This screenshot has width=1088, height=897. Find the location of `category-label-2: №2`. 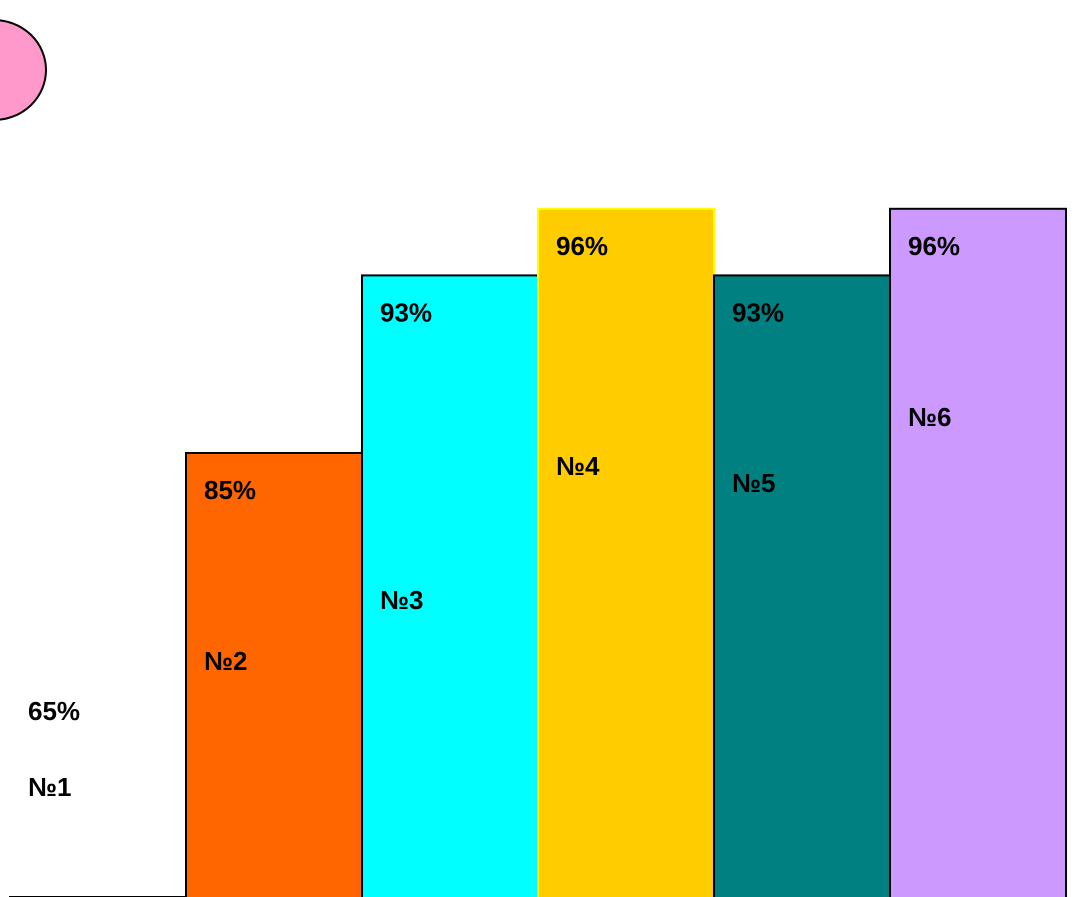

category-label-2: №2 is located at coordinates (225, 661).